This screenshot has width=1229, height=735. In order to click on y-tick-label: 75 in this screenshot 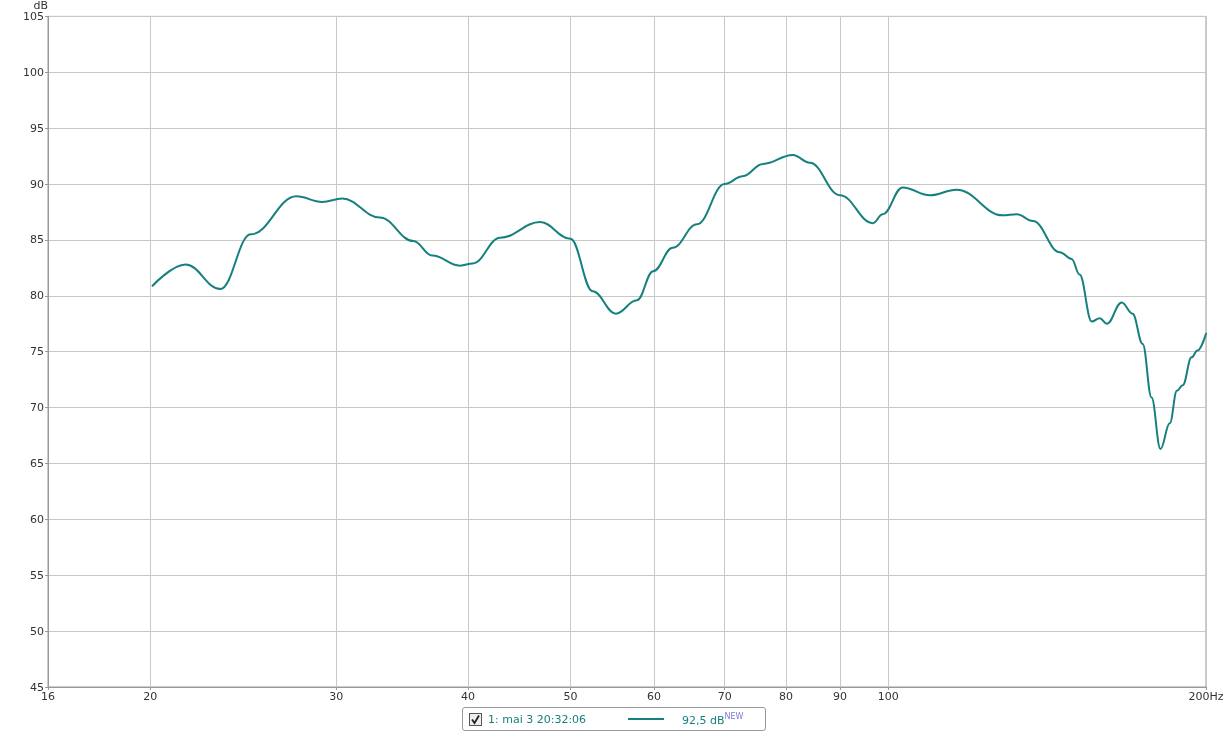, I will do `click(37, 352)`.